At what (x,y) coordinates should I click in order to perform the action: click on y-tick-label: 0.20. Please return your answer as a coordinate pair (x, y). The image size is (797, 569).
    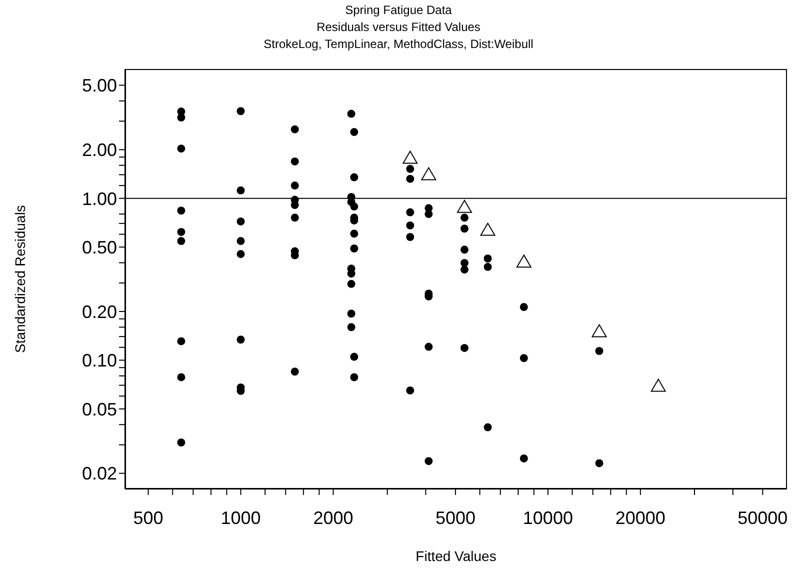
    Looking at the image, I should click on (99, 312).